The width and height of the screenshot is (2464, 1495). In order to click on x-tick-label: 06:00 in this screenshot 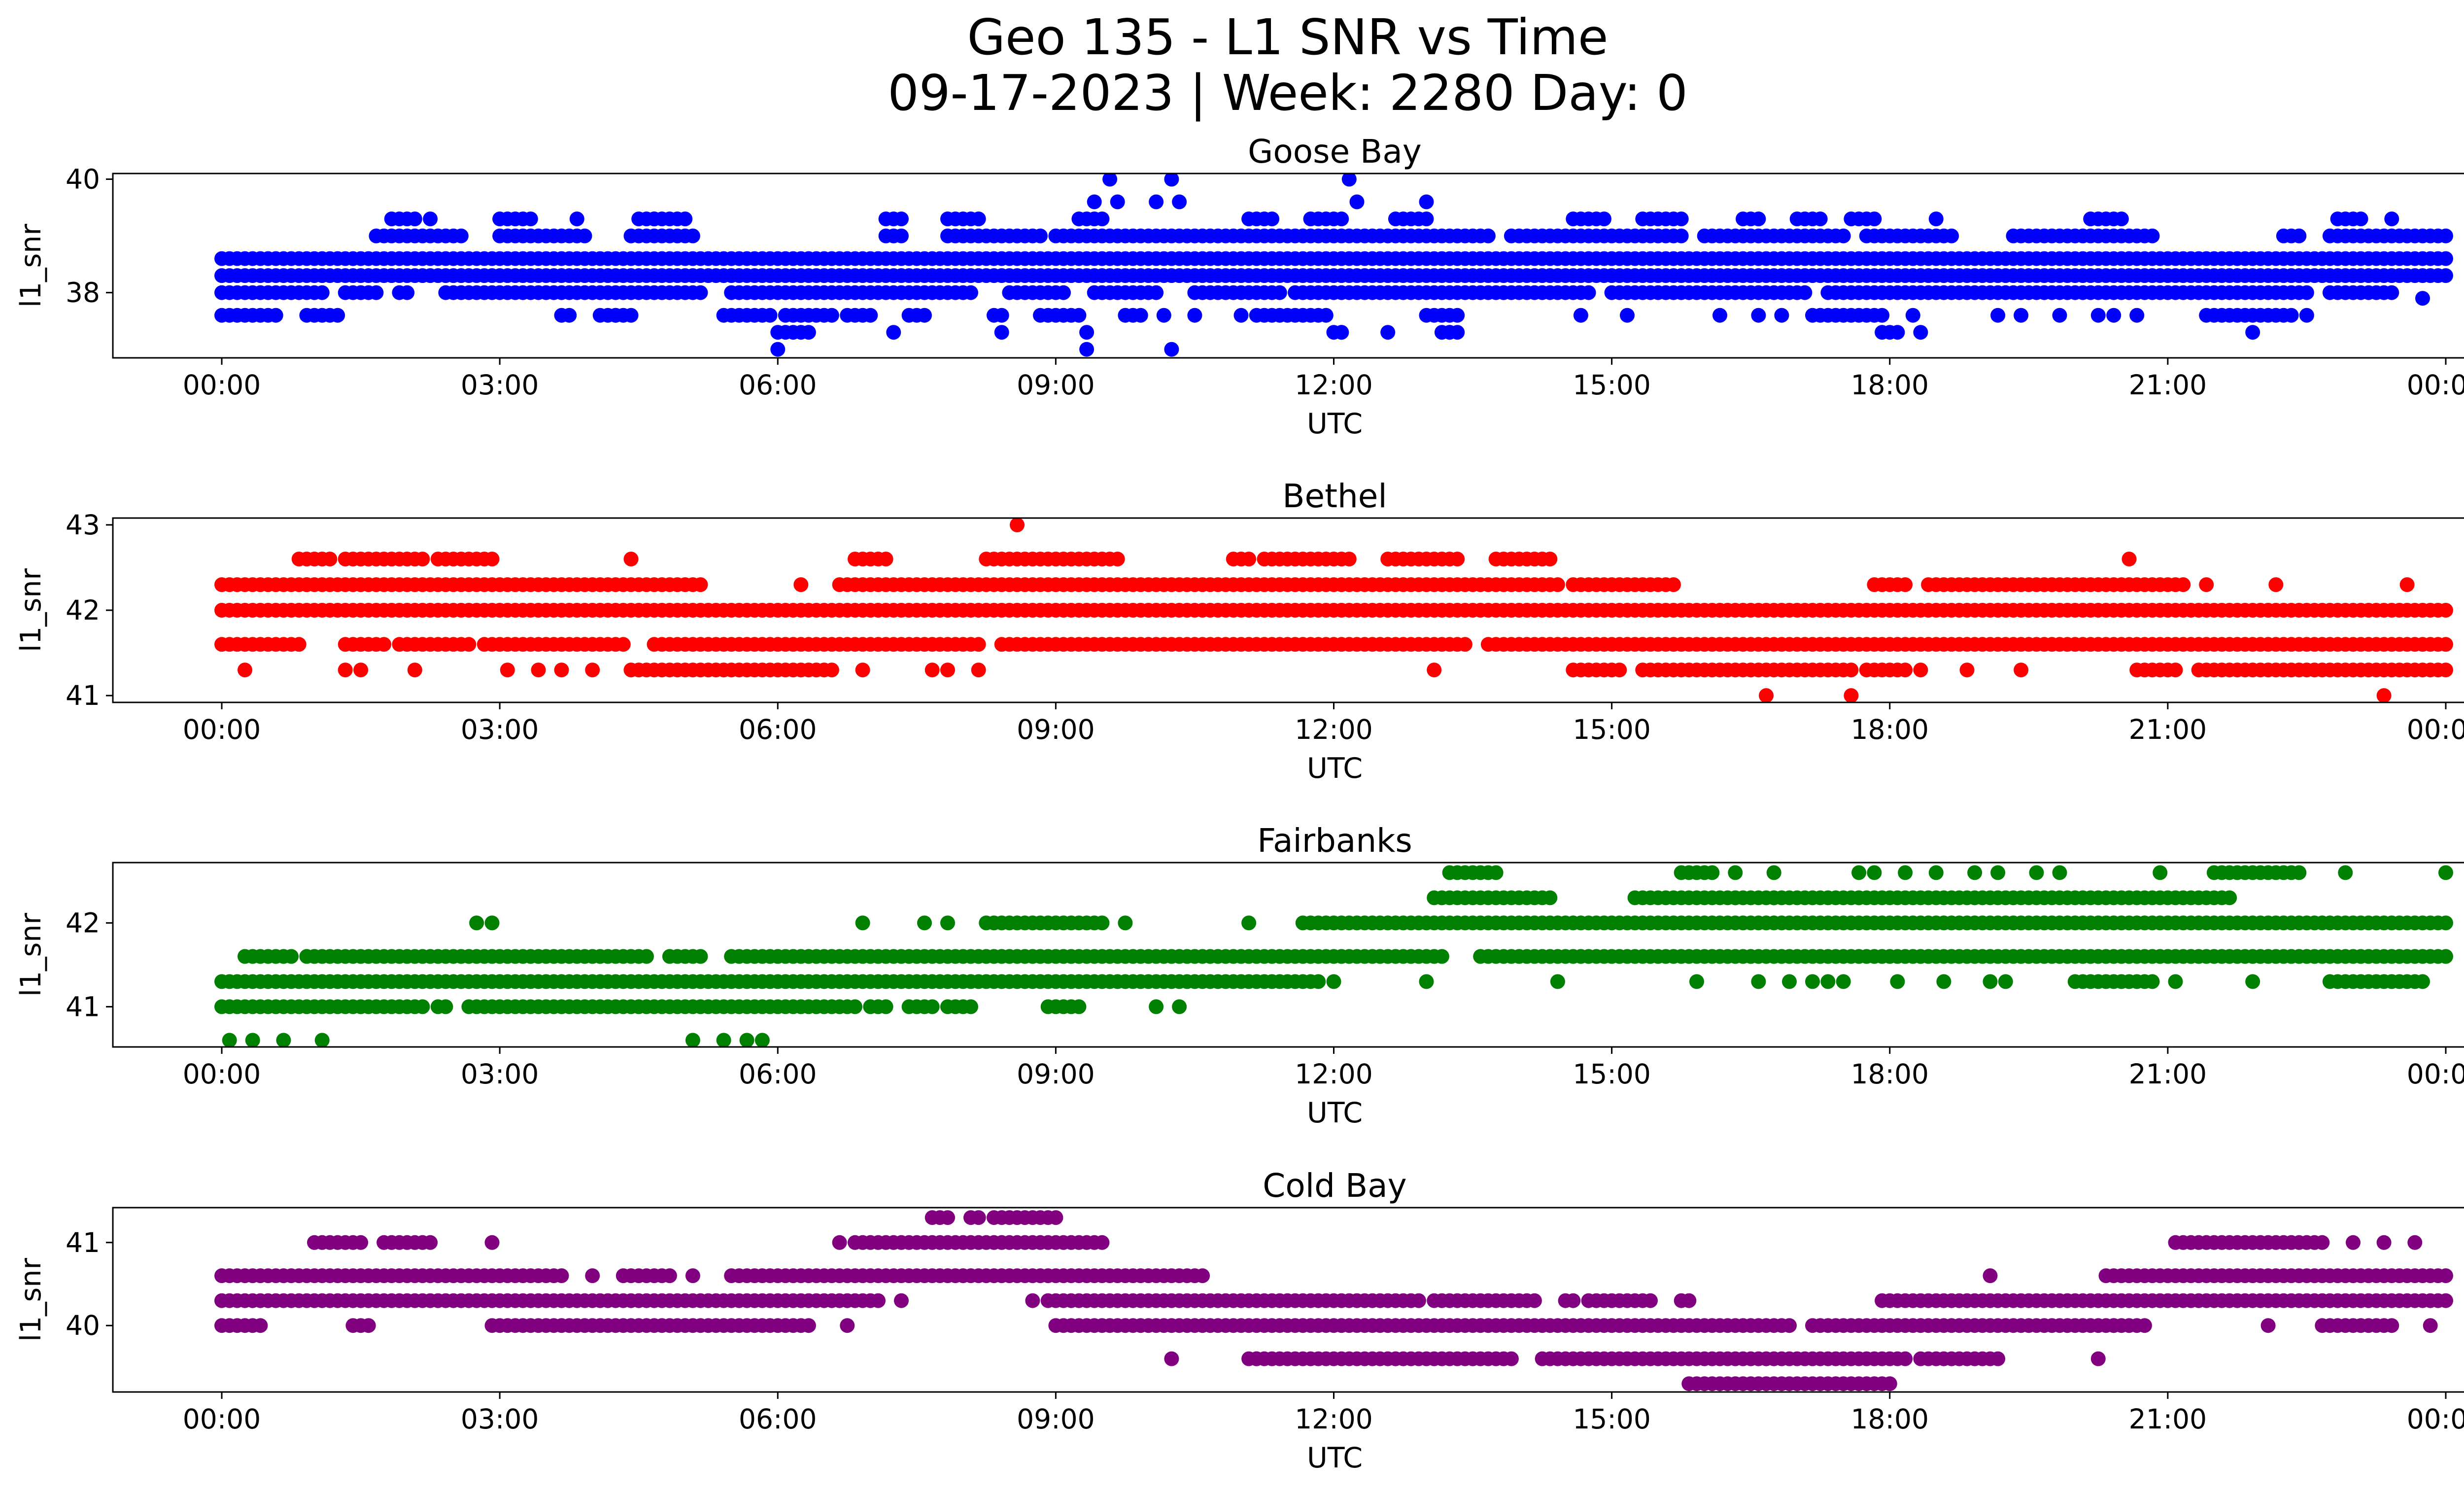, I will do `click(778, 1074)`.